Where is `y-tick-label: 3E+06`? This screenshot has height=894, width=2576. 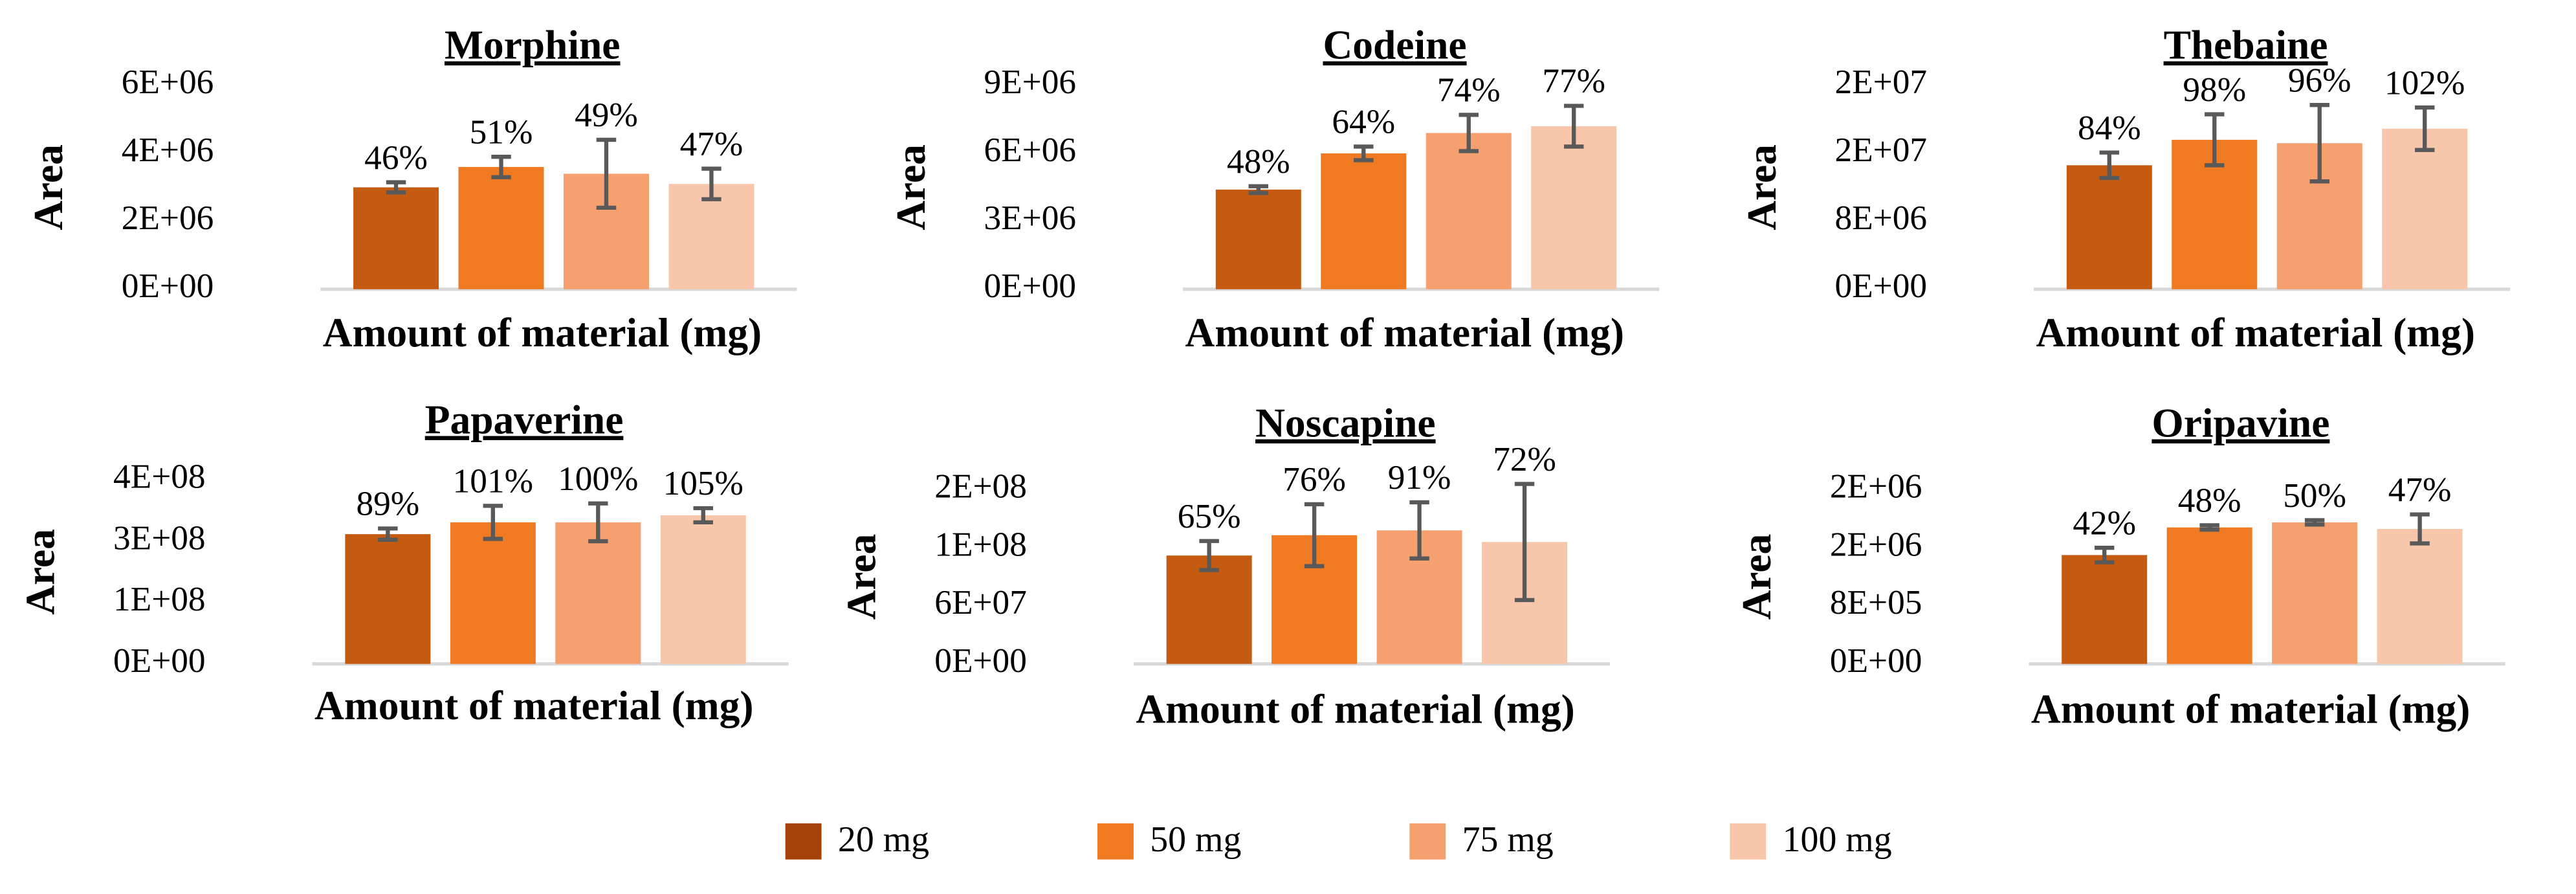
y-tick-label: 3E+06 is located at coordinates (1030, 217).